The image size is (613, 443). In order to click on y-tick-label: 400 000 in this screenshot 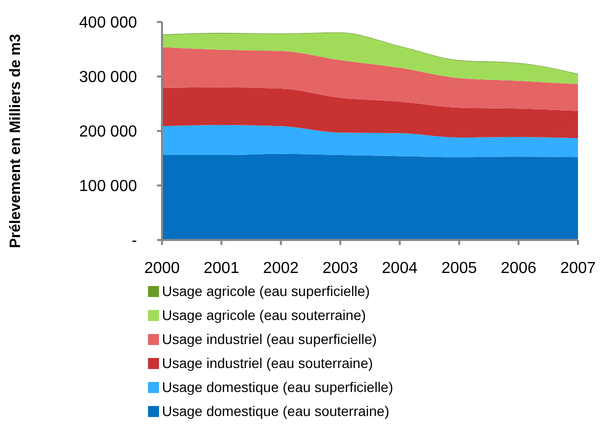, I will do `click(108, 23)`.